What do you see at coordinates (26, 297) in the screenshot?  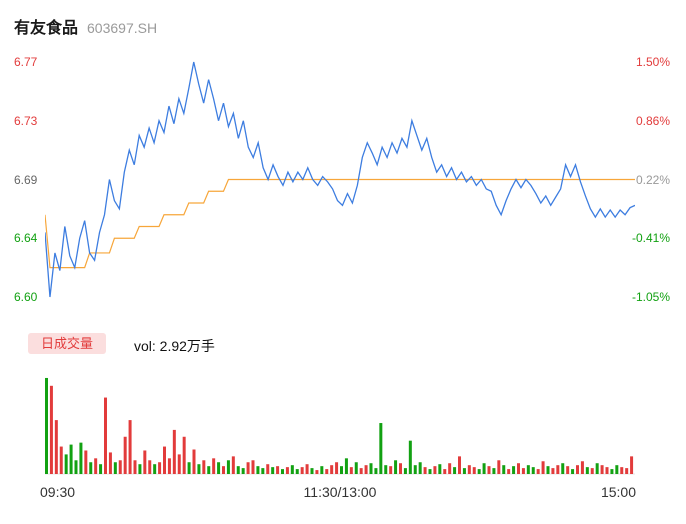 I see `price-axis-label: 6.60` at bounding box center [26, 297].